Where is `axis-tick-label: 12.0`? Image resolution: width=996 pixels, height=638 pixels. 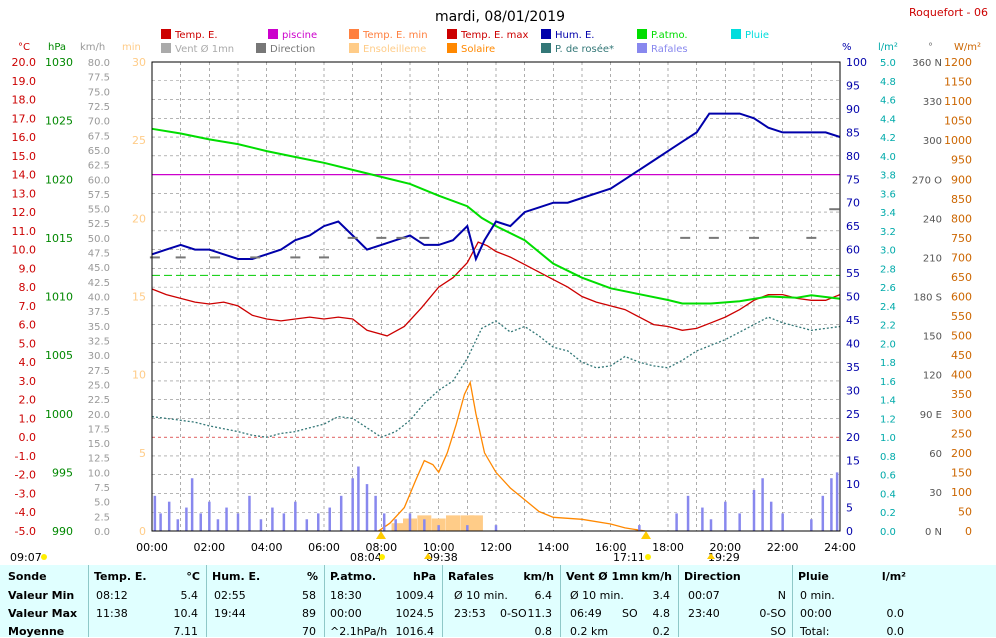 axis-tick-label: 12.0 is located at coordinates (24, 212).